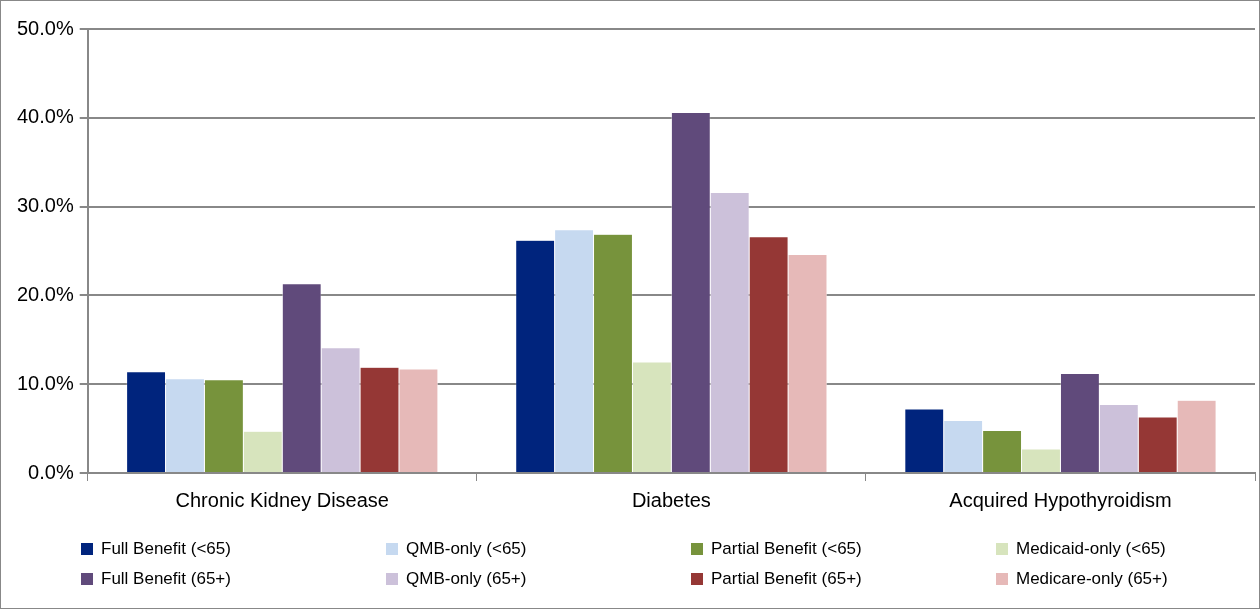 This screenshot has height=609, width=1260. What do you see at coordinates (1091, 549) in the screenshot?
I see `legend-label: Medicaid-only (<65)` at bounding box center [1091, 549].